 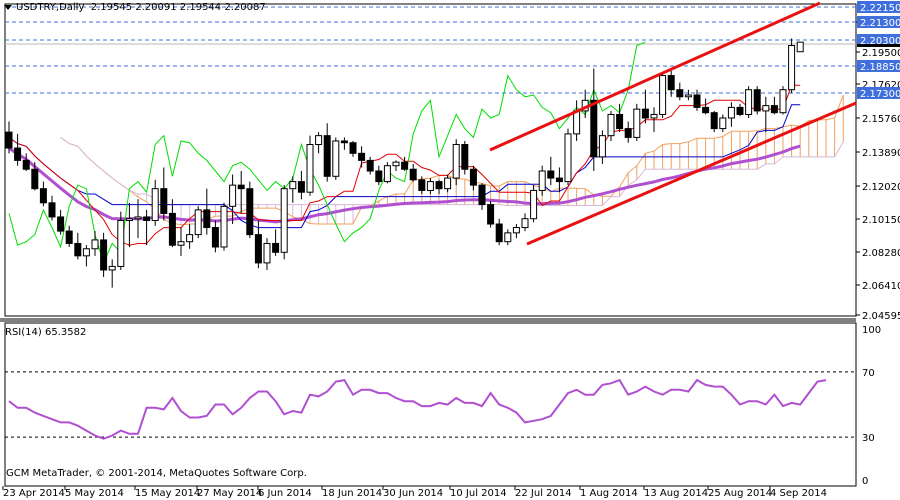 I want to click on price-tick-label: 2.08280, so click(x=881, y=253).